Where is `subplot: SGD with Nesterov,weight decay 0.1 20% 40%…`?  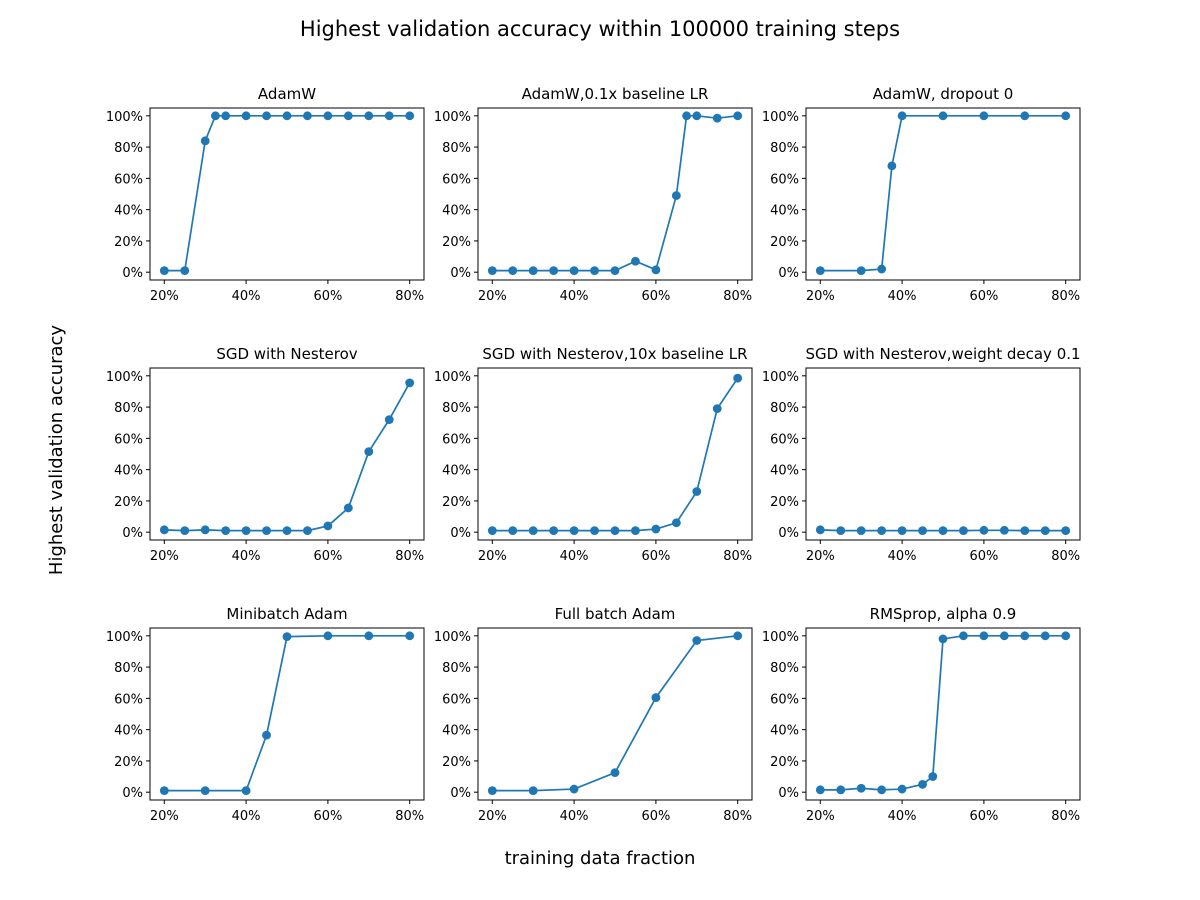 subplot: SGD with Nesterov,weight decay 0.1 20% 40%… is located at coordinates (921, 454).